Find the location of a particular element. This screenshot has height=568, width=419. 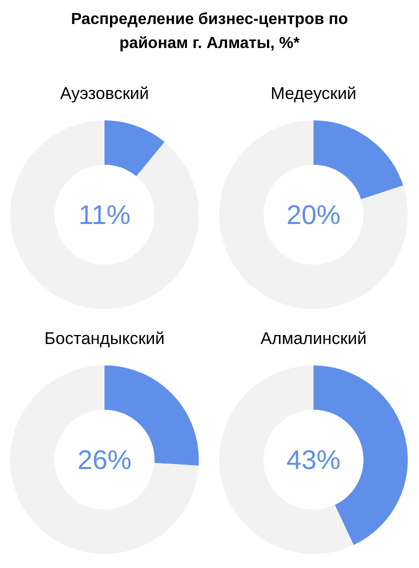

chart-title: Медеуский is located at coordinates (313, 93).